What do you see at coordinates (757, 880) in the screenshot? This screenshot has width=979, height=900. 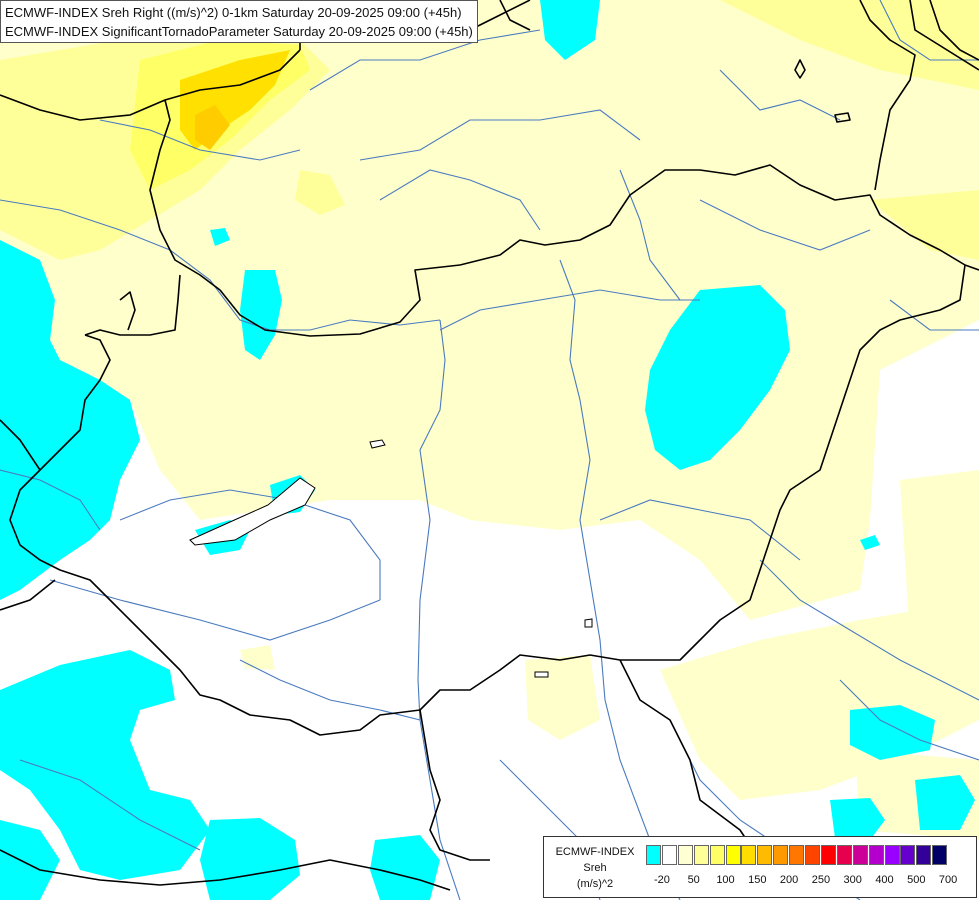 I see `legend-tick-label: 150` at bounding box center [757, 880].